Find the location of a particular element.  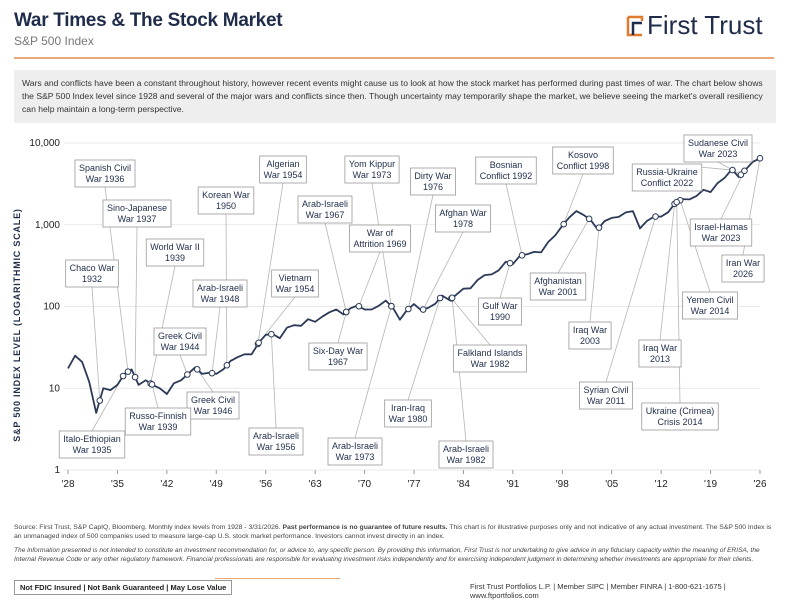

callout-label: 1978 is located at coordinates (463, 224).